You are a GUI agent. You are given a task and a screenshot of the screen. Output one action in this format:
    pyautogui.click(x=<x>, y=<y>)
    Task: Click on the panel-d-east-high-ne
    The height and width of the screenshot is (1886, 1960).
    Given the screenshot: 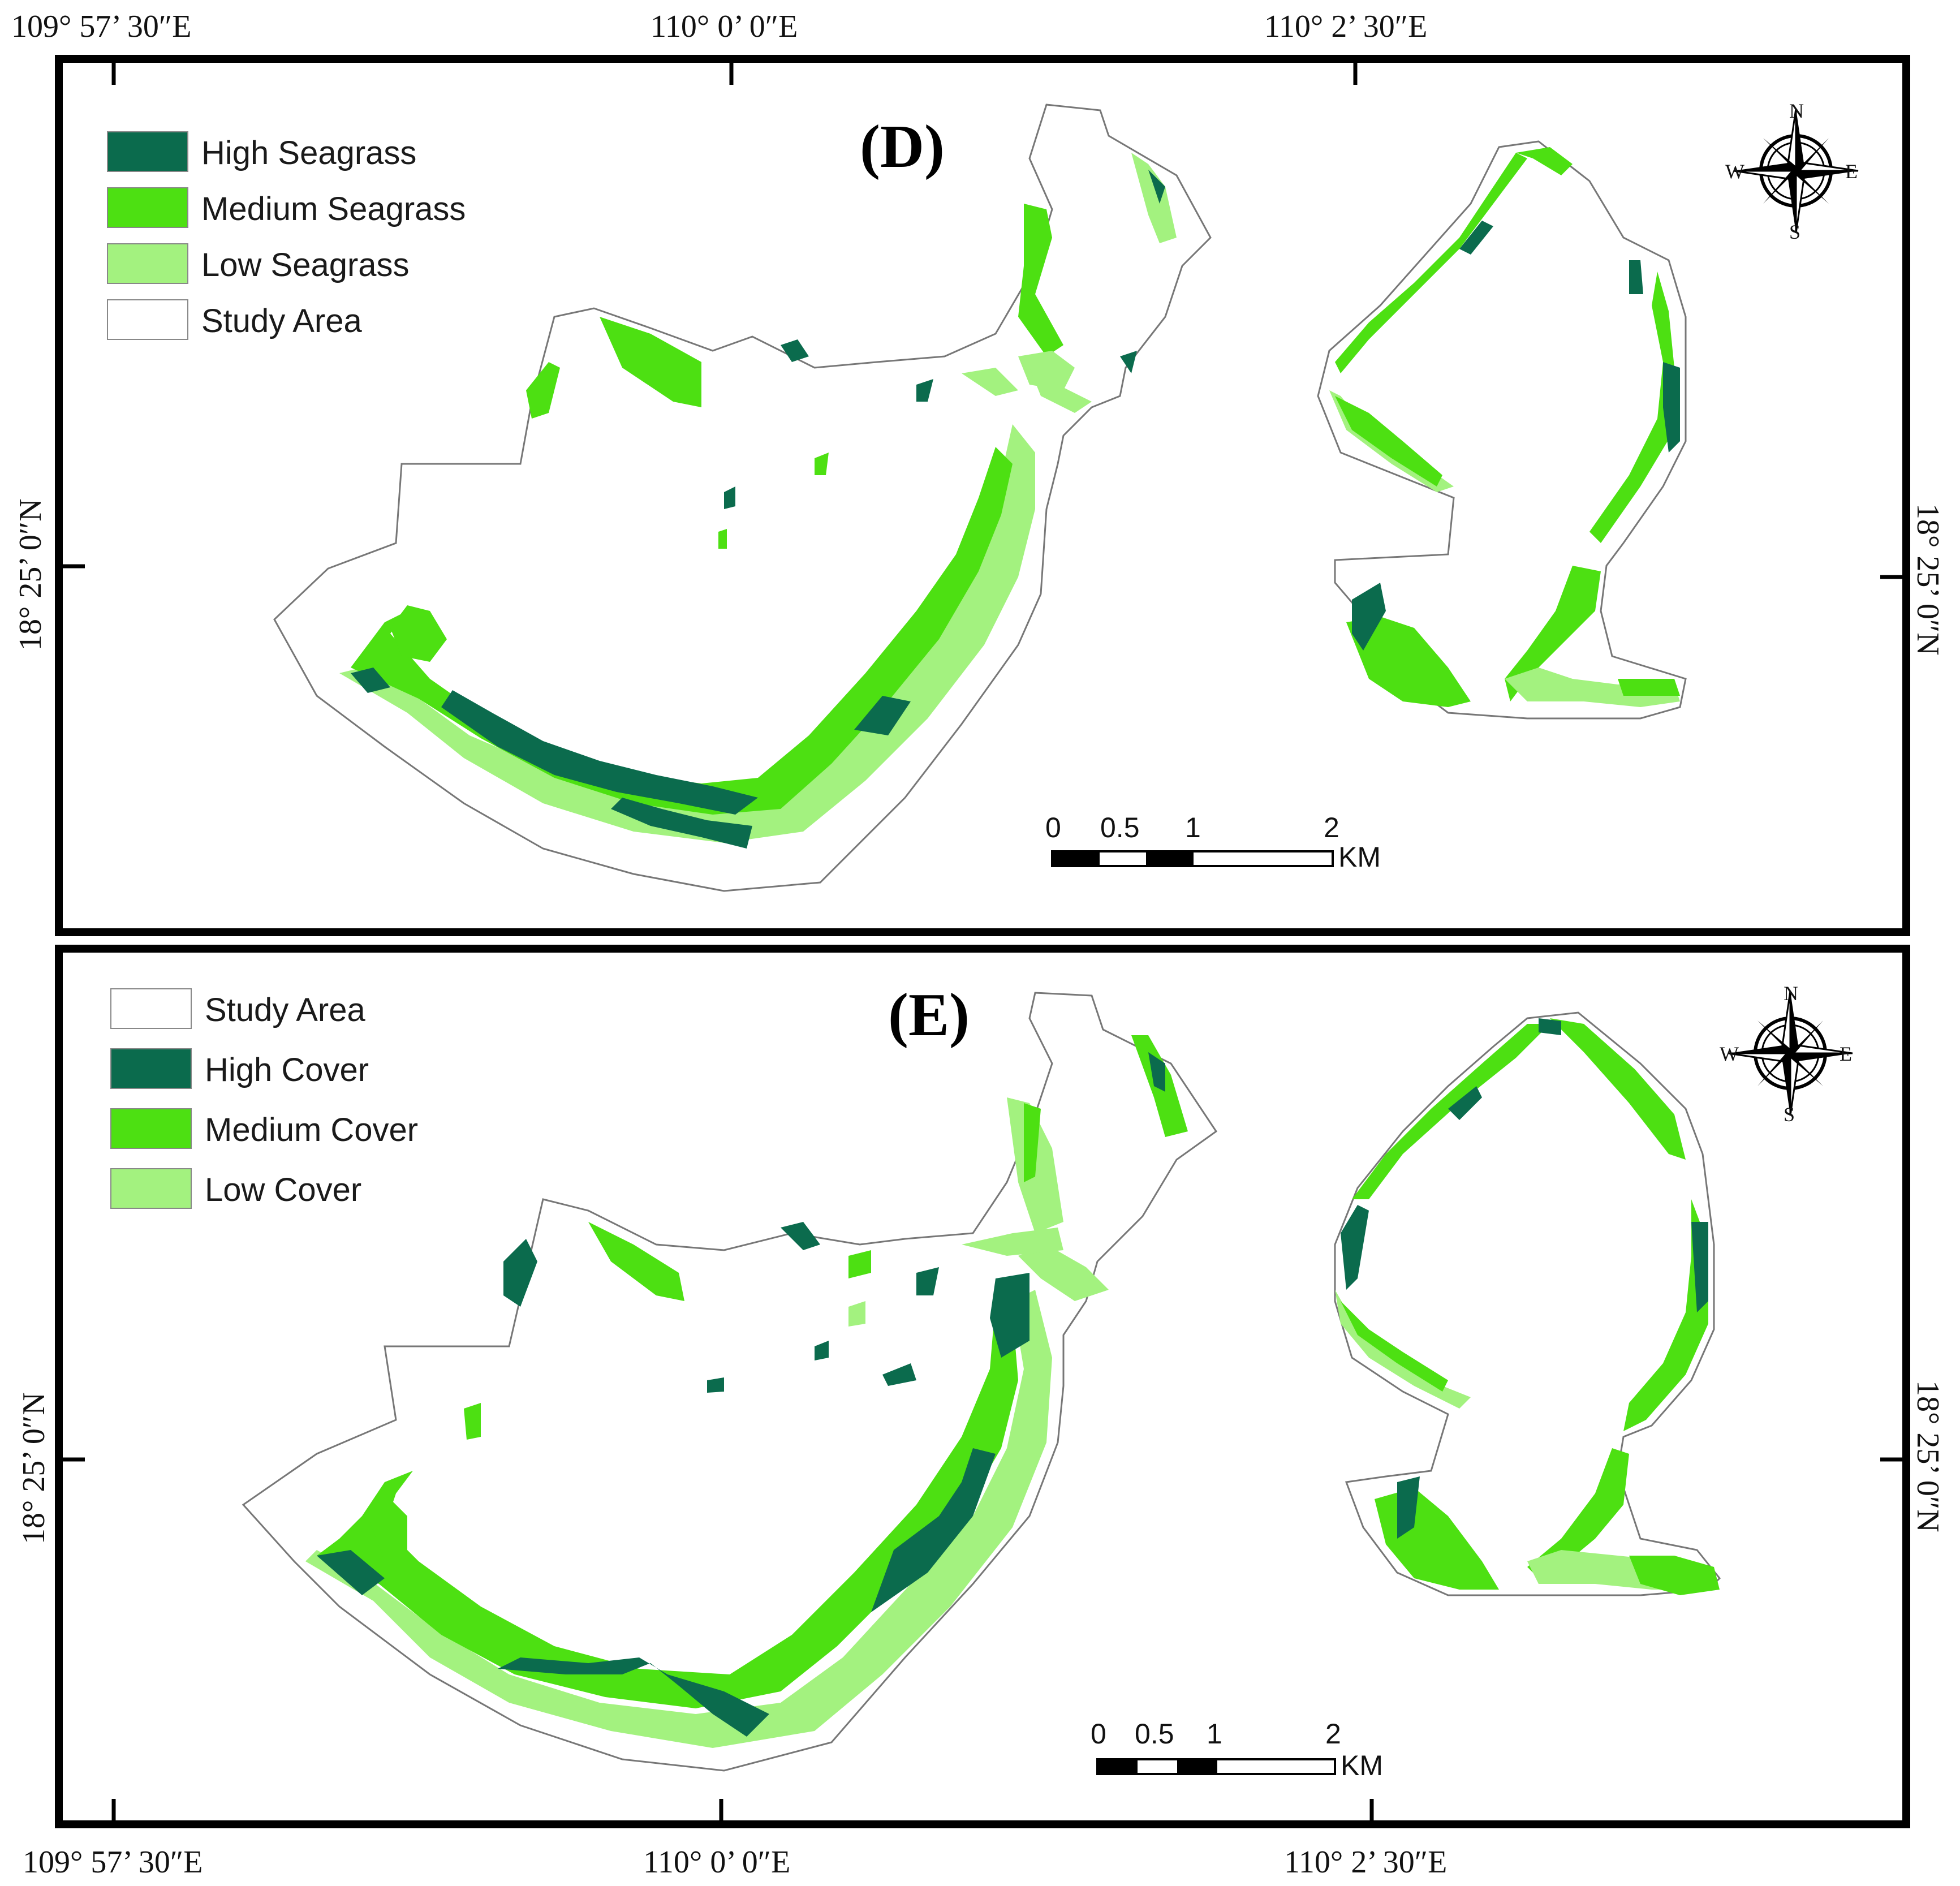 What is the action you would take?
    pyautogui.click(x=1636, y=277)
    